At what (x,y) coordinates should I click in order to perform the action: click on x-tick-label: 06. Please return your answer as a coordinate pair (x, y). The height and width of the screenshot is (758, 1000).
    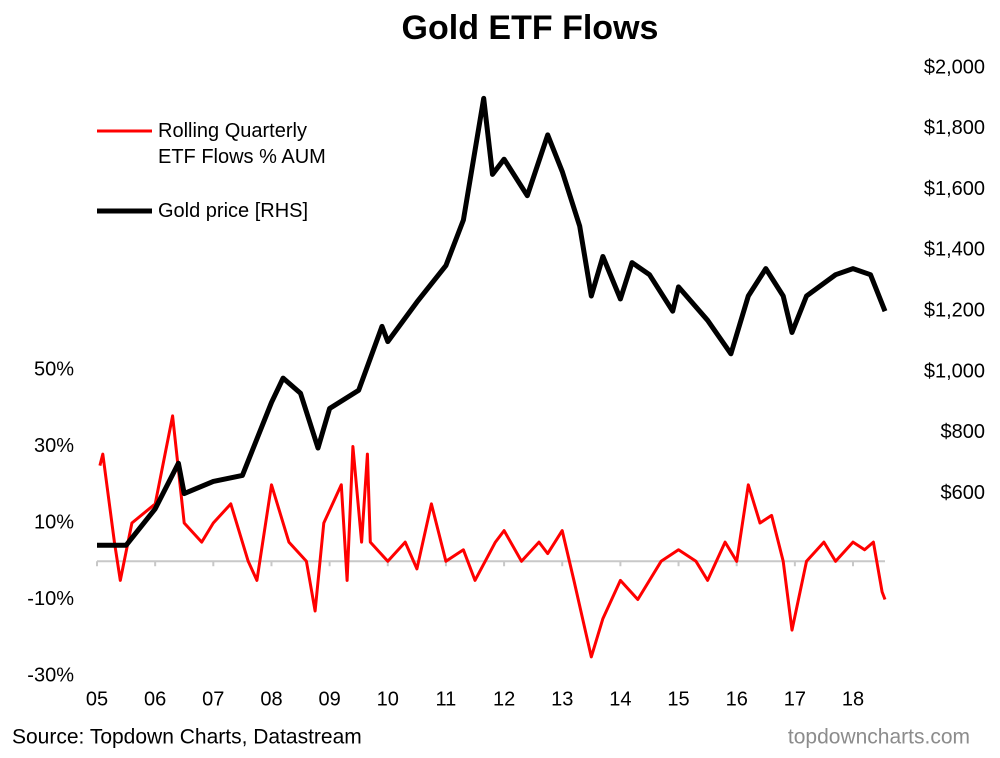
    Looking at the image, I should click on (155, 699).